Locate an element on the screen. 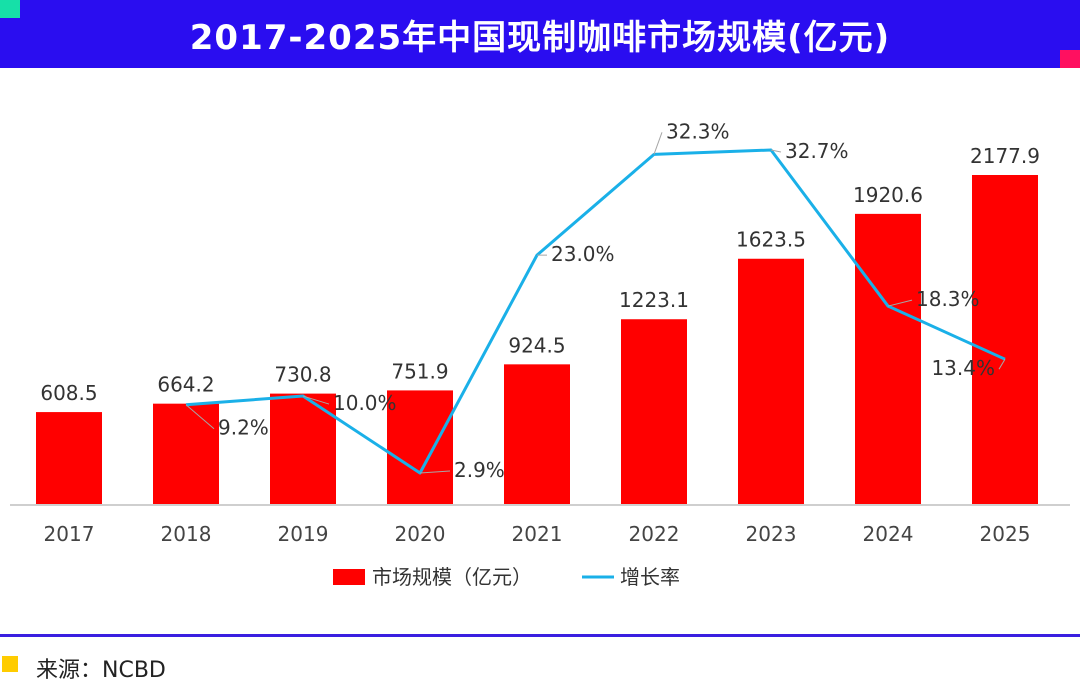 The width and height of the screenshot is (1080, 680). growth-leader-2024 is located at coordinates (900, 303).